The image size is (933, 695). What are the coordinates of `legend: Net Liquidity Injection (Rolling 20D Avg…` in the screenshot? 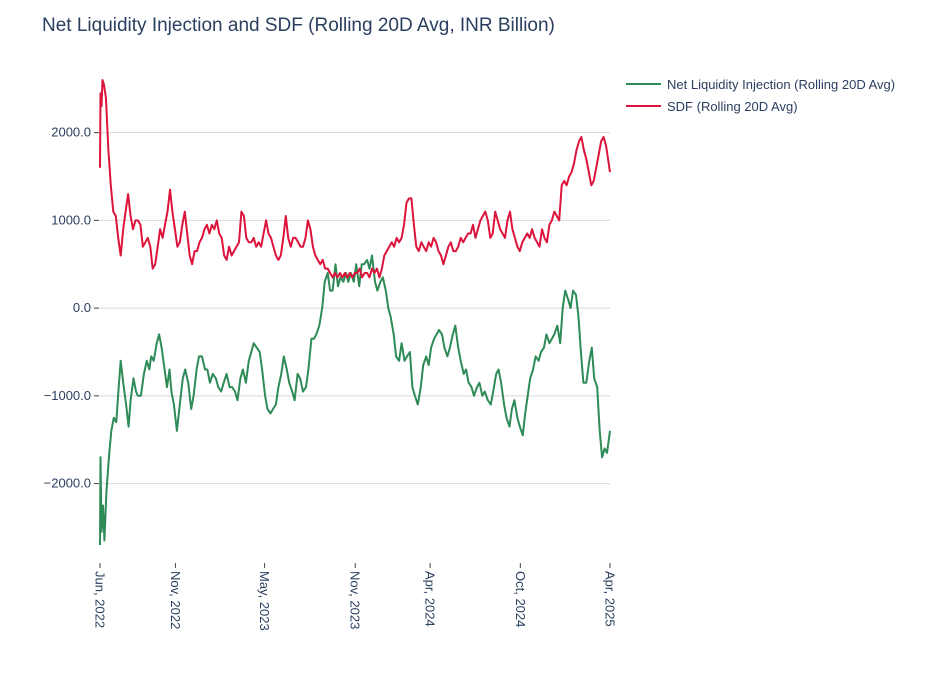 It's located at (760, 95).